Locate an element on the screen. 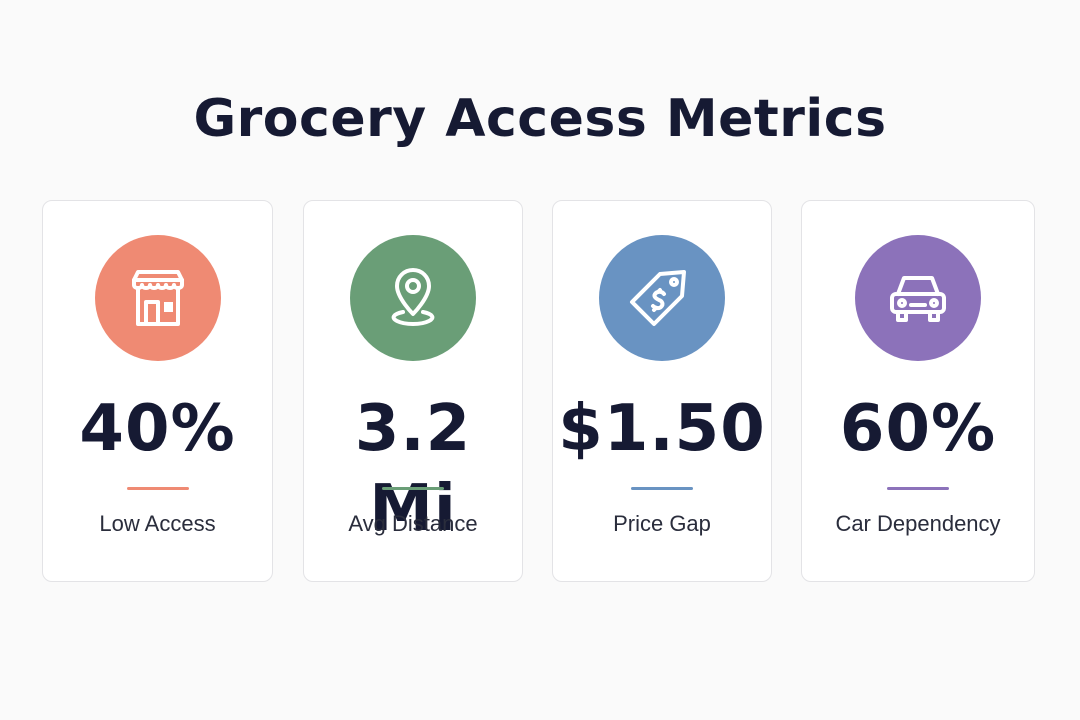 Image resolution: width=1080 pixels, height=720 pixels. metric-label: Car Dependency is located at coordinates (918, 523).